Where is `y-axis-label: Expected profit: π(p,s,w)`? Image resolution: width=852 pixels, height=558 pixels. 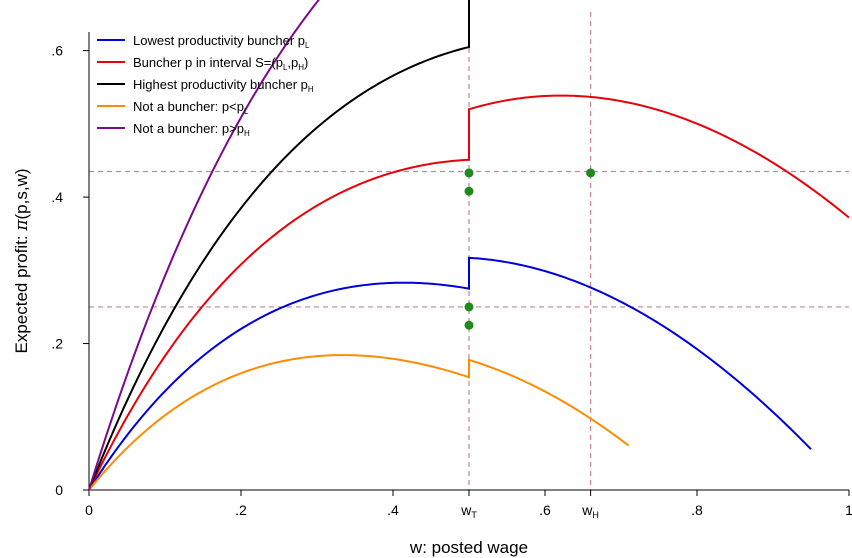
y-axis-label: Expected profit: π(p,s,w) is located at coordinates (22, 260).